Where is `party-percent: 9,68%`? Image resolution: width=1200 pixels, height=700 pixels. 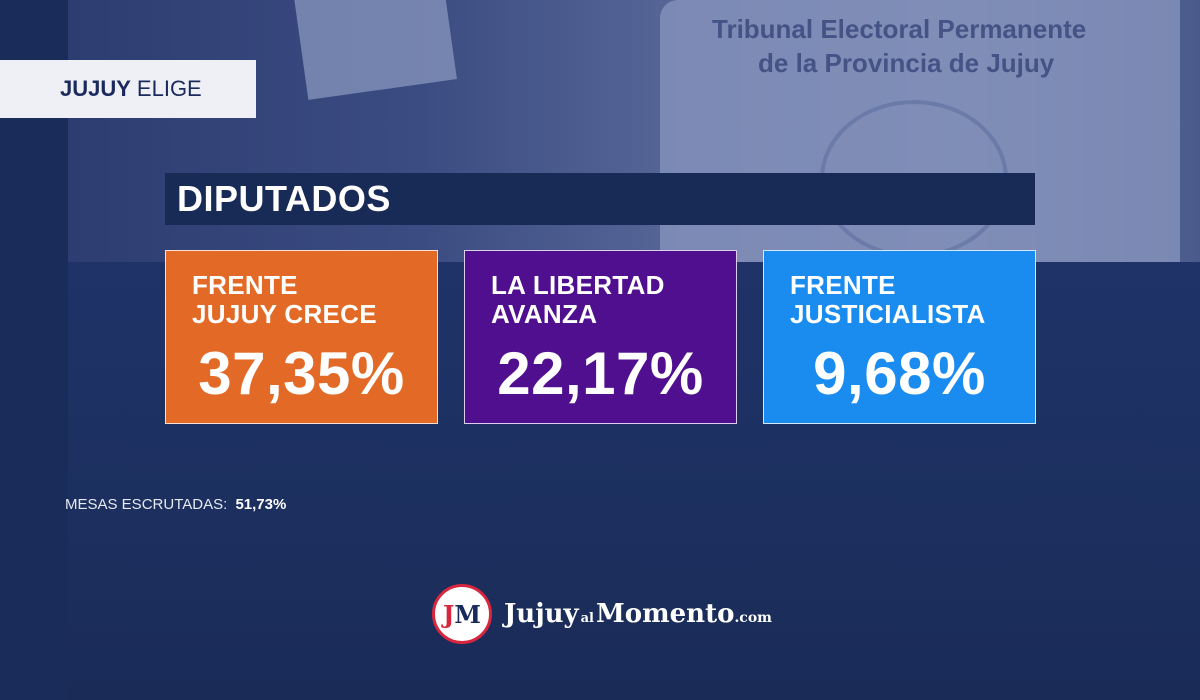 party-percent: 9,68% is located at coordinates (899, 373).